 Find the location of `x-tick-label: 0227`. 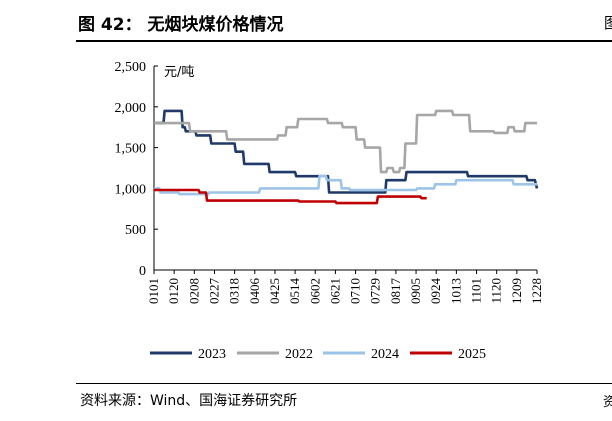

x-tick-label: 0227 is located at coordinates (213, 291).